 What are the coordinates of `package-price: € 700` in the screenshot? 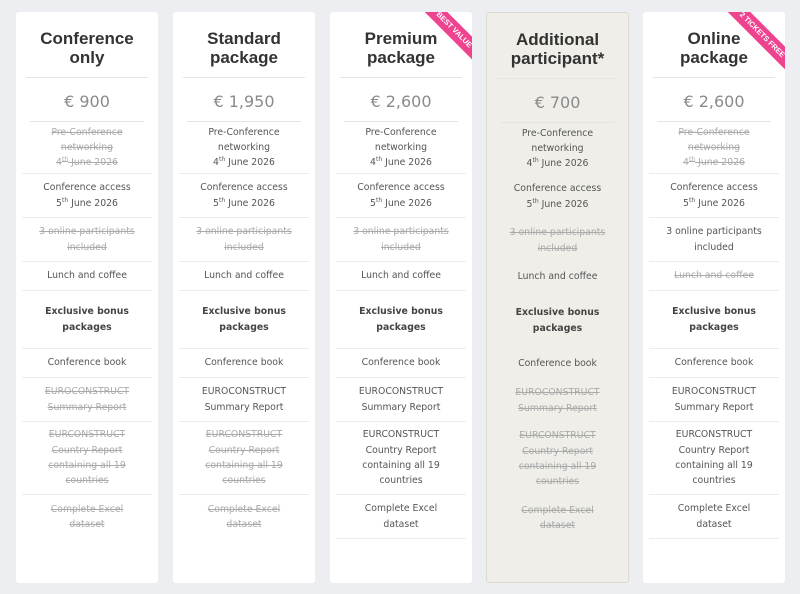 It's located at (557, 101).